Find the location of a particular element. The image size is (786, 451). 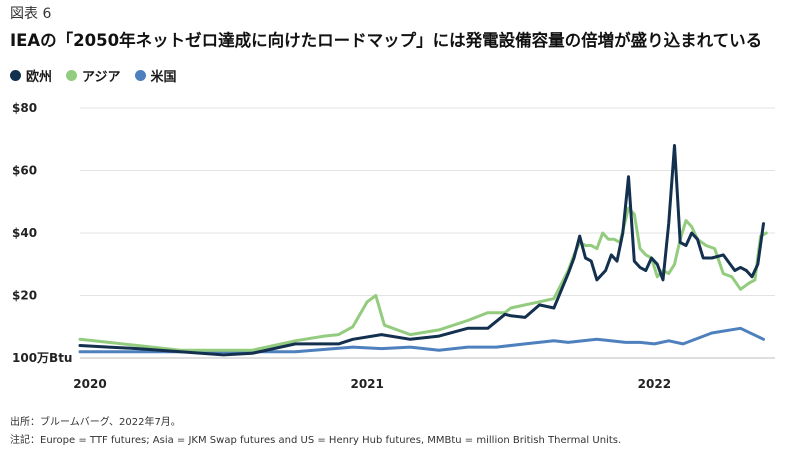

y-tick-label: $80 is located at coordinates (24, 108).